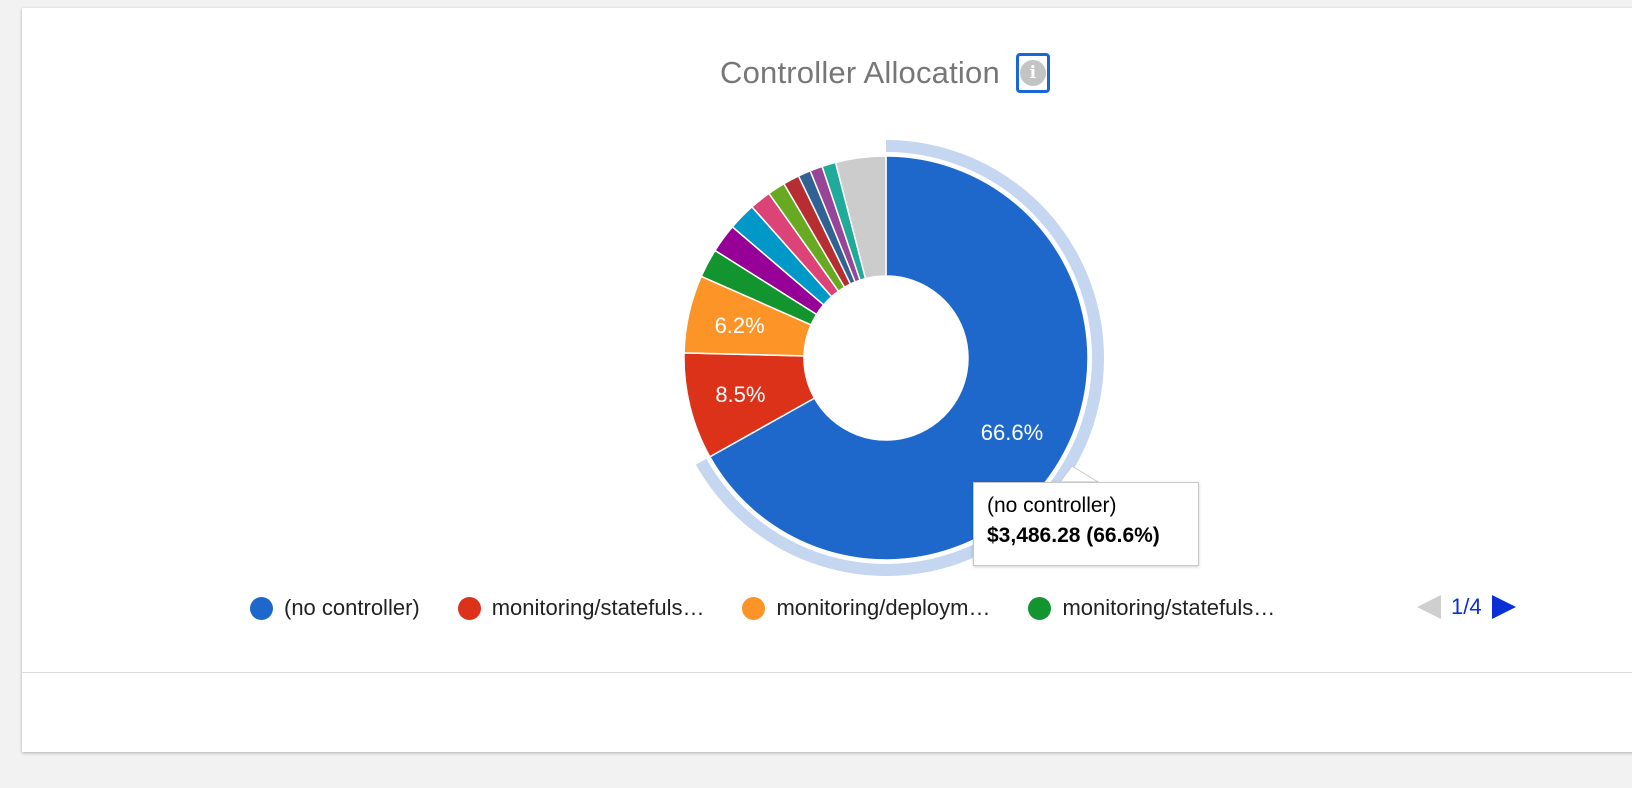 The height and width of the screenshot is (788, 1632). What do you see at coordinates (1429, 607) in the screenshot?
I see `pager-prev-icon` at bounding box center [1429, 607].